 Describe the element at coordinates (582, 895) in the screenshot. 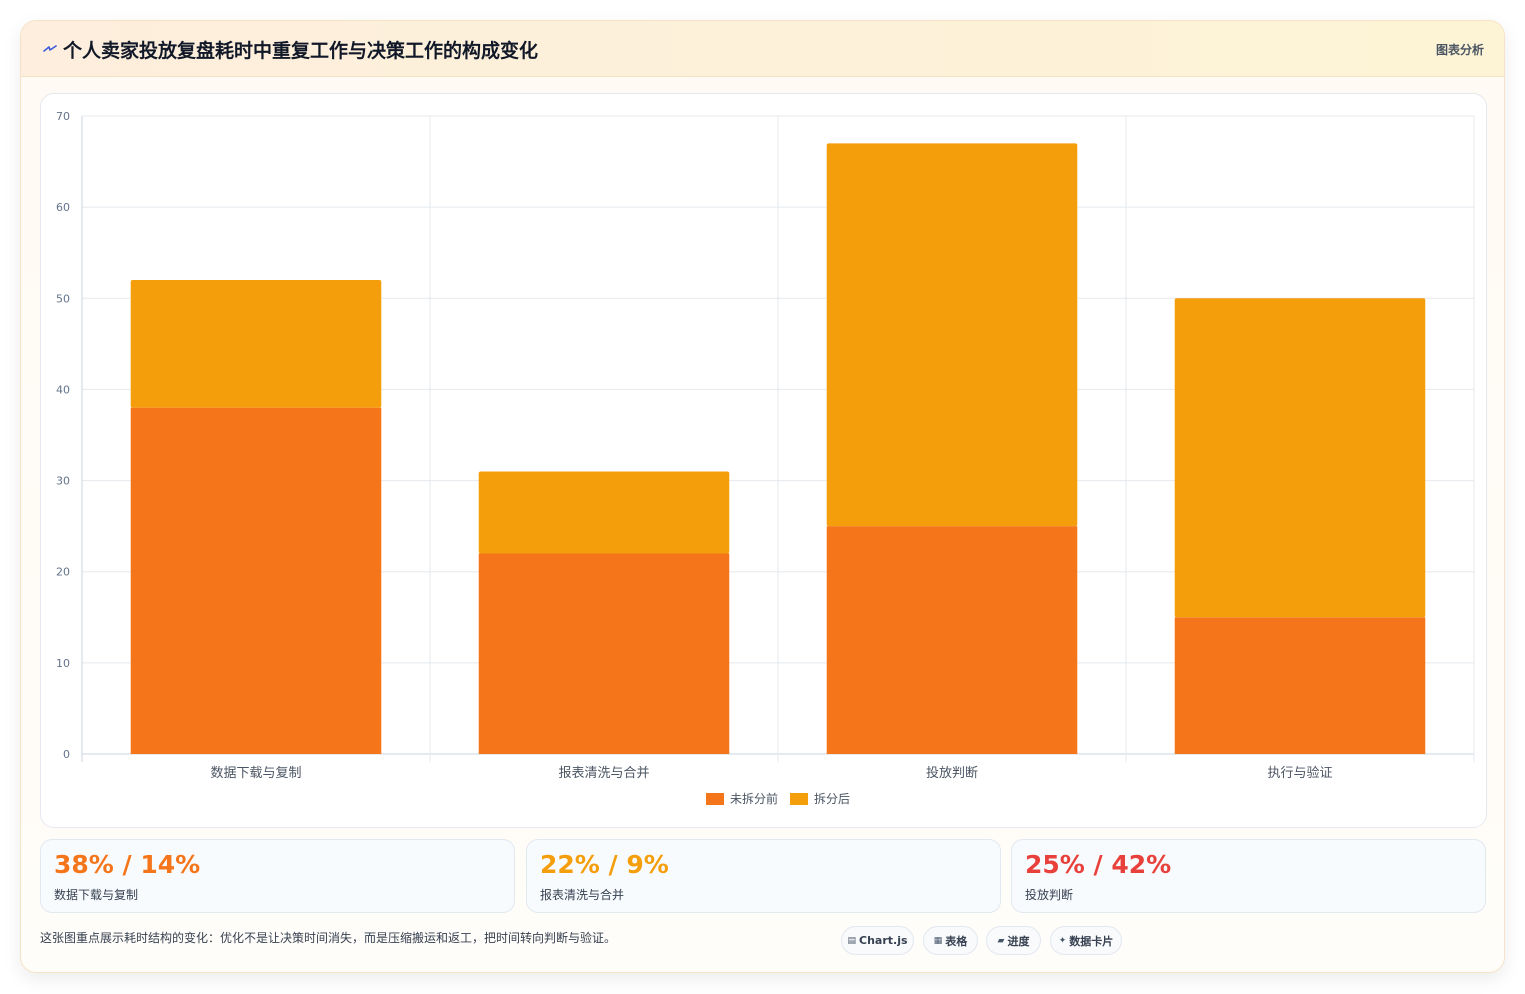

I see `stat-label: 报表清洗与合并` at that location.